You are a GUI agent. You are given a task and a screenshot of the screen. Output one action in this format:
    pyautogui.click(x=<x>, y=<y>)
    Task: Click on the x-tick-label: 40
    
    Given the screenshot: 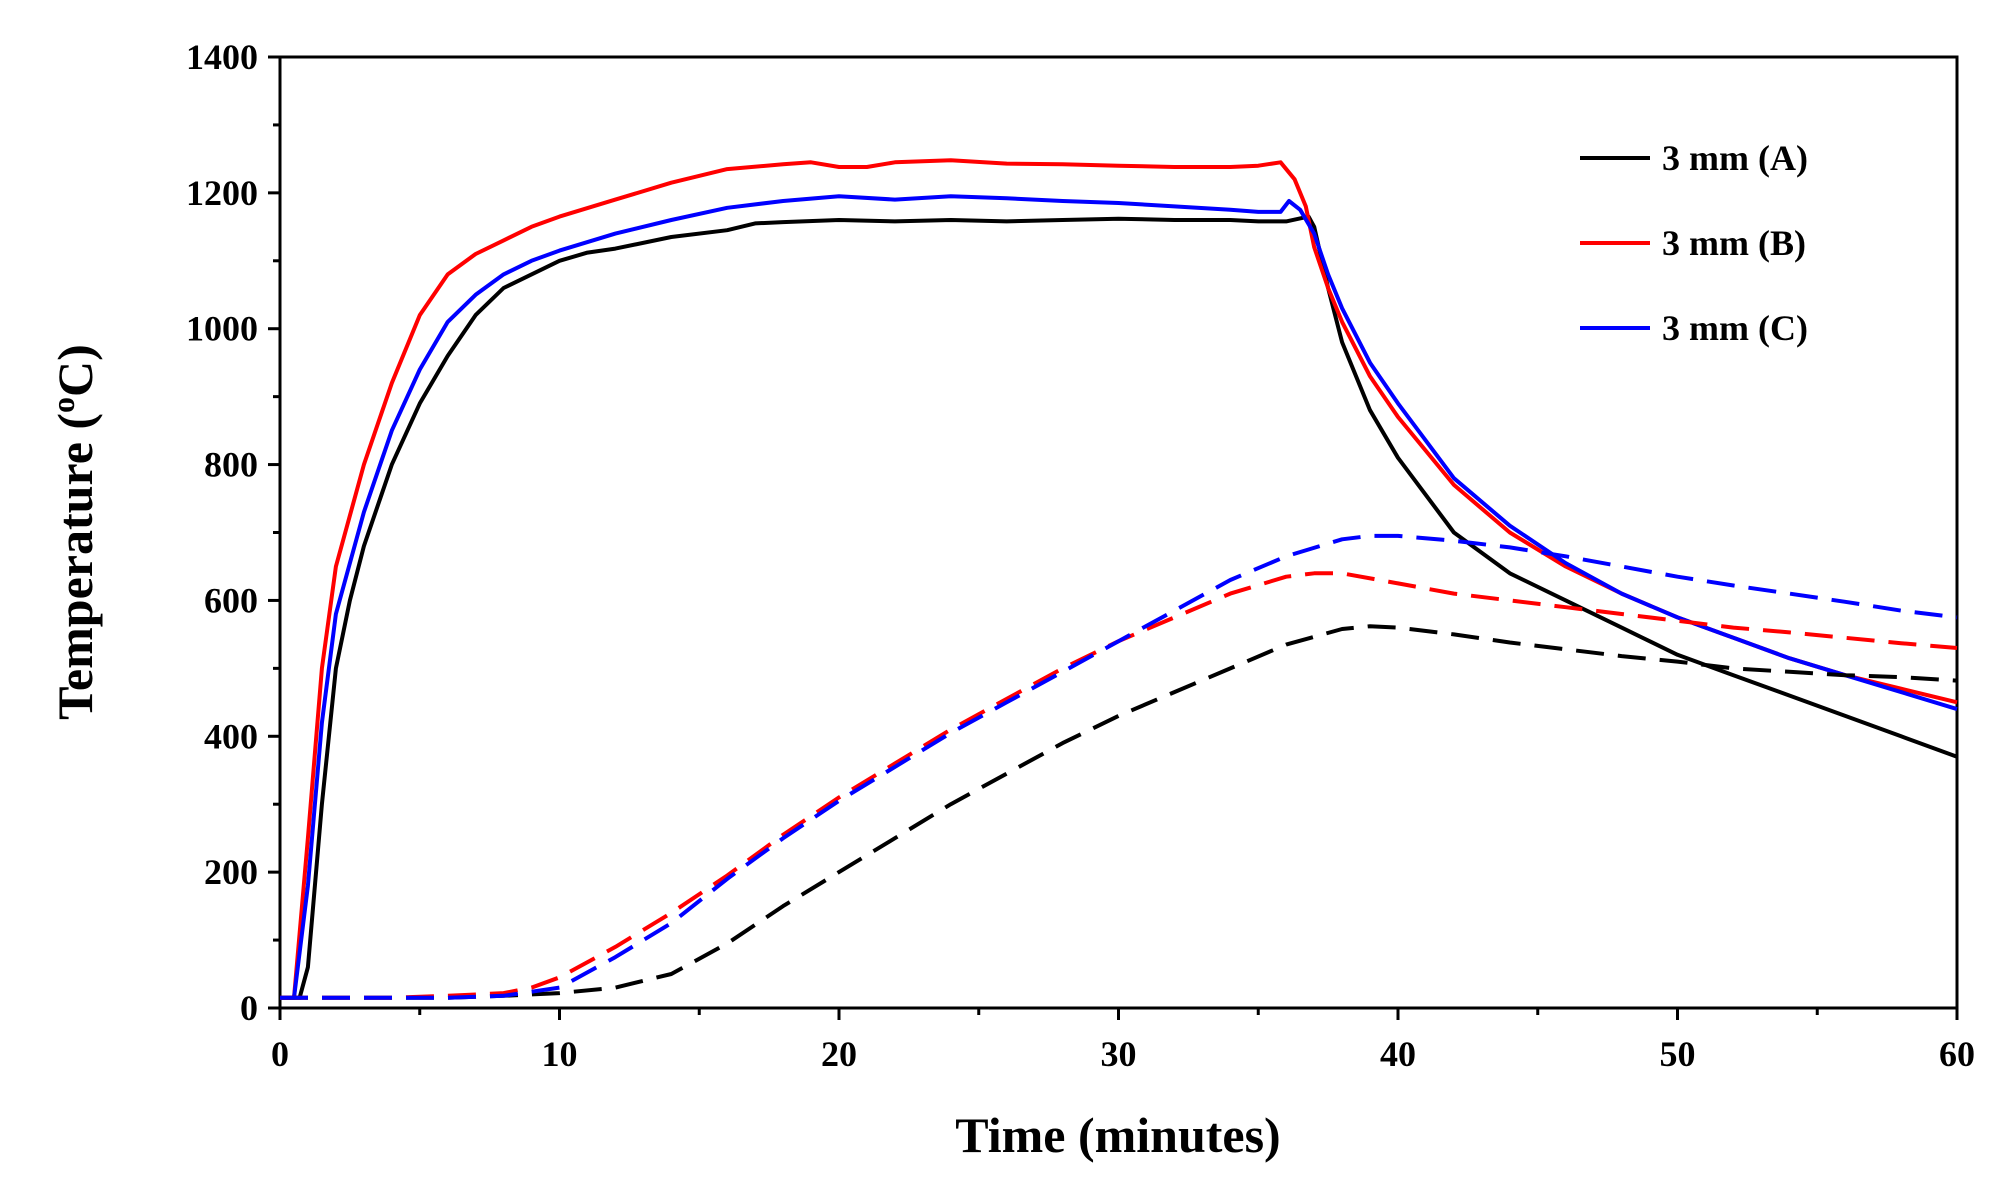 What is the action you would take?
    pyautogui.click(x=1398, y=1054)
    